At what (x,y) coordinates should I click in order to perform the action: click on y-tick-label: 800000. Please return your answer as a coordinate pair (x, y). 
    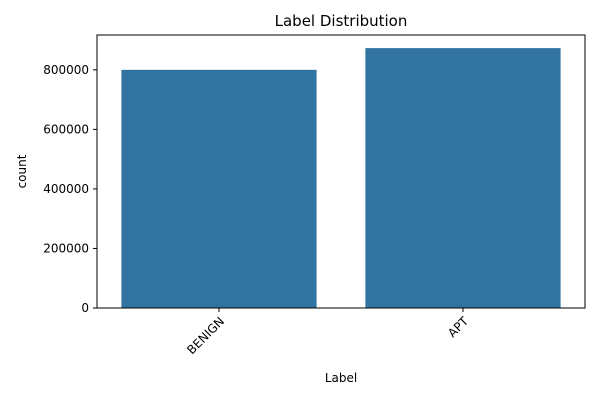
    Looking at the image, I should click on (66, 70).